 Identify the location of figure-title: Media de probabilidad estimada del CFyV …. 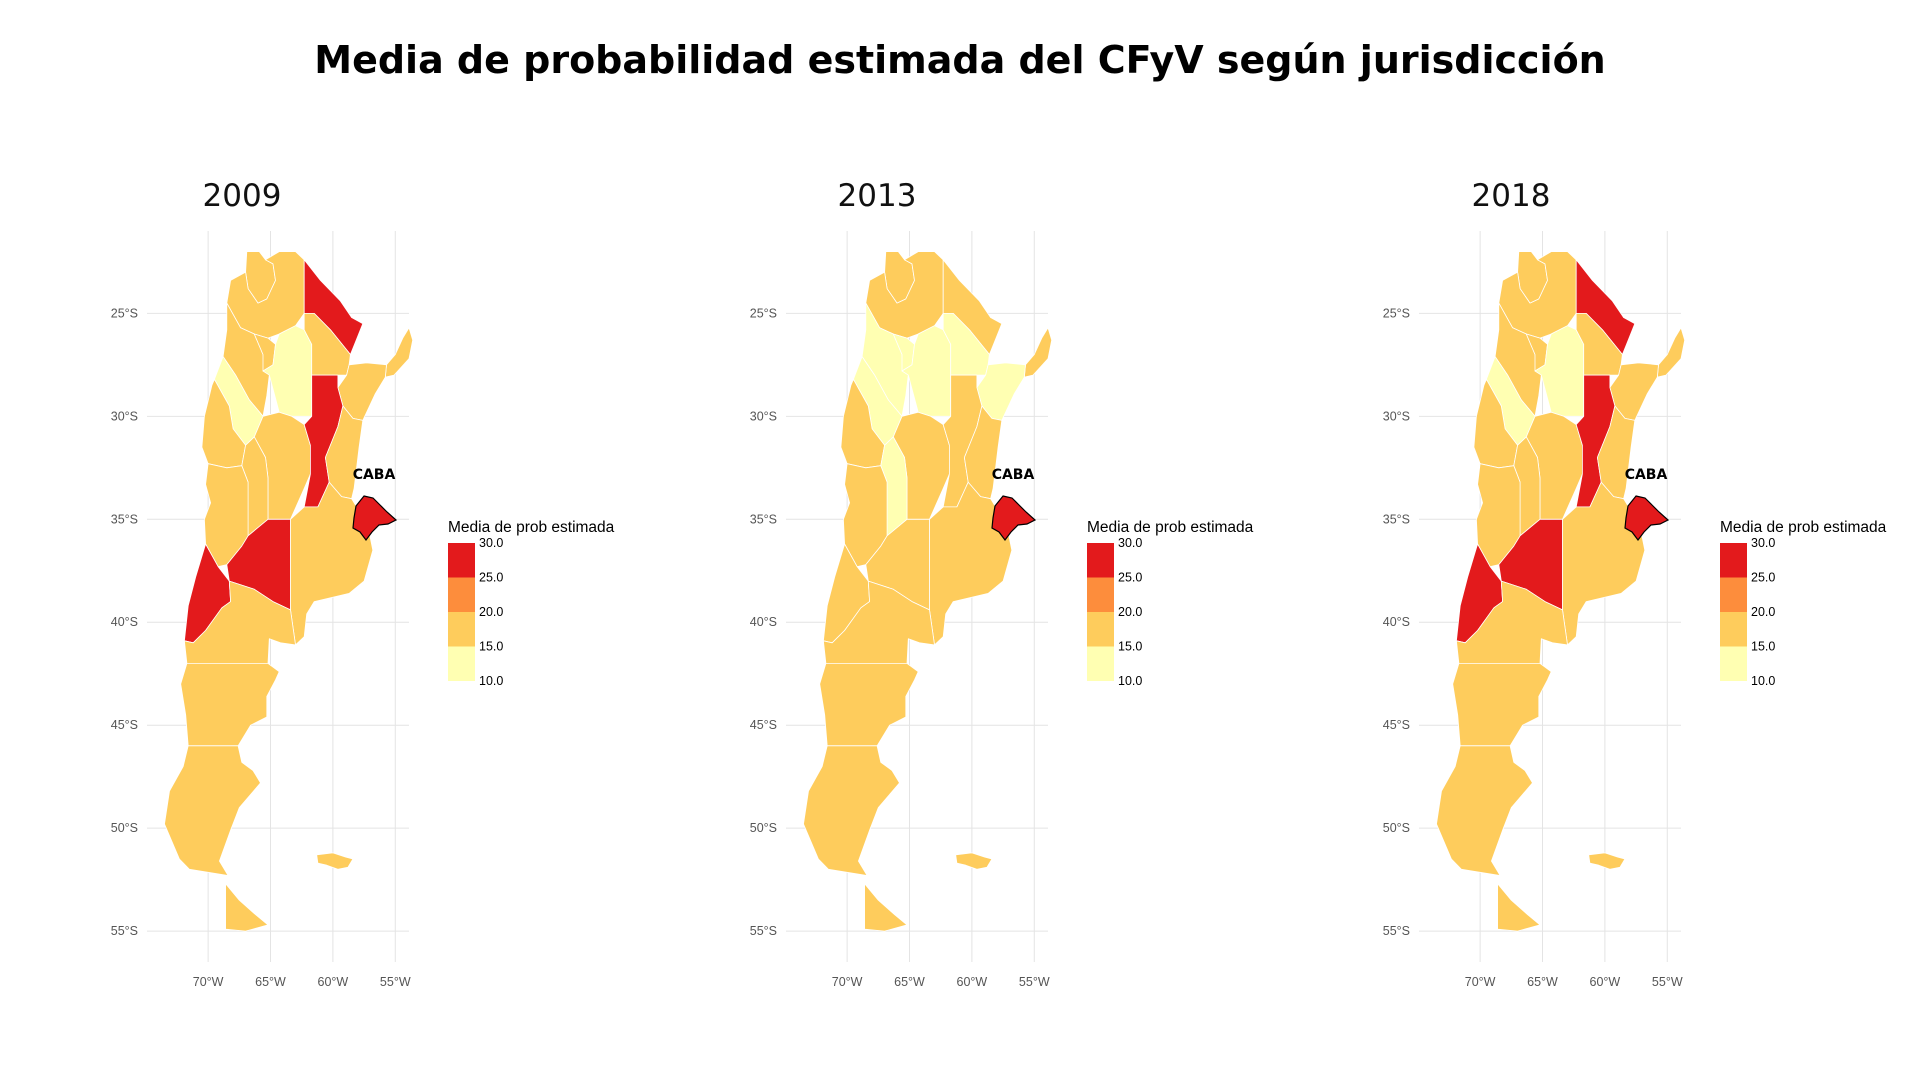
(959, 60).